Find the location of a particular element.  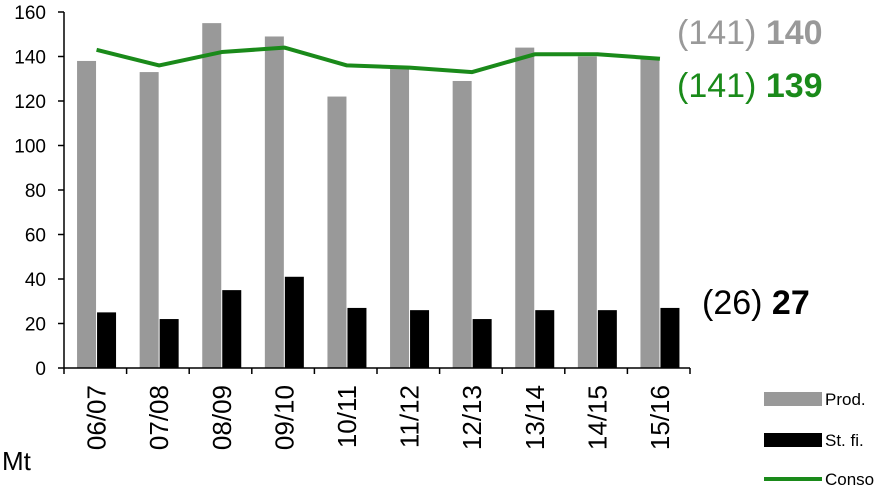

annotation-value: 139 is located at coordinates (794, 86).